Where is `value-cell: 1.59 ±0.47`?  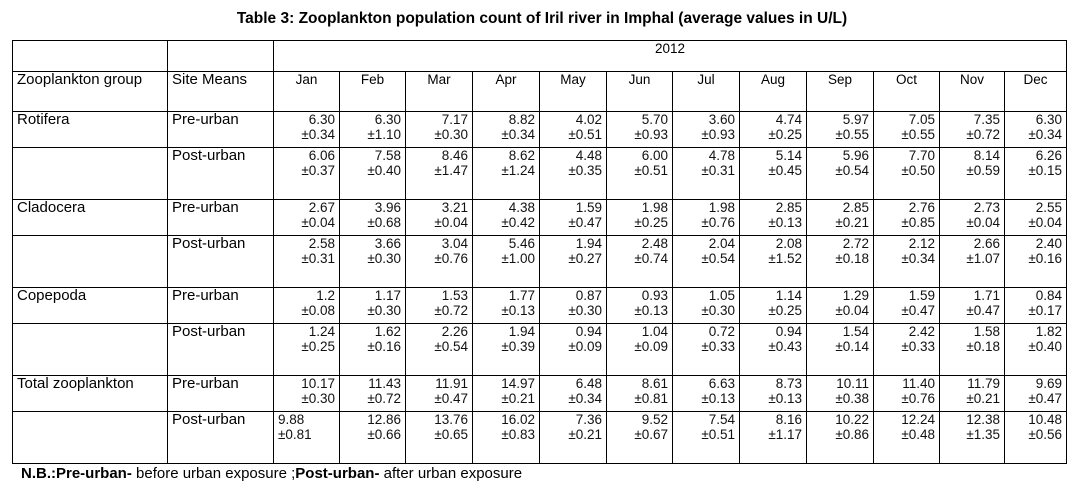 value-cell: 1.59 ±0.47 is located at coordinates (573, 217).